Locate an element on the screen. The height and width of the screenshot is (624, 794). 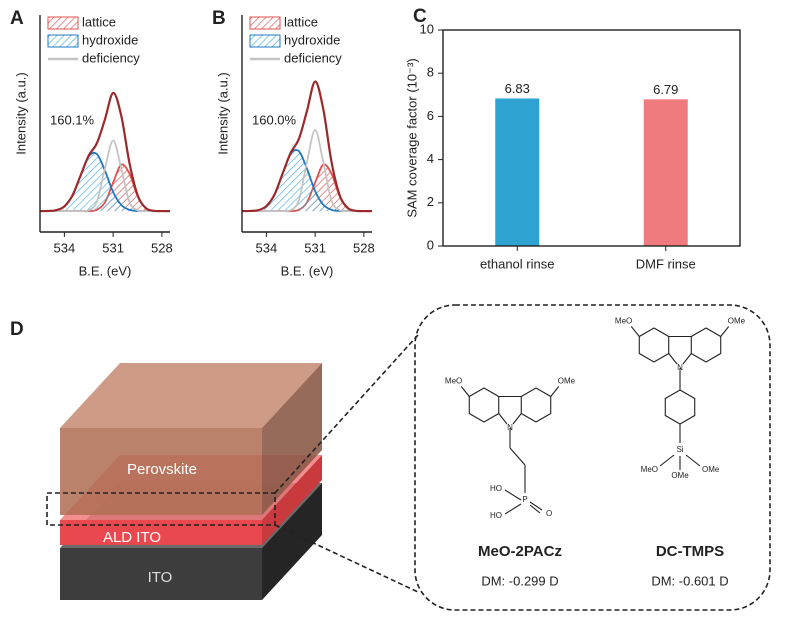
plot-frame is located at coordinates (591, 138).